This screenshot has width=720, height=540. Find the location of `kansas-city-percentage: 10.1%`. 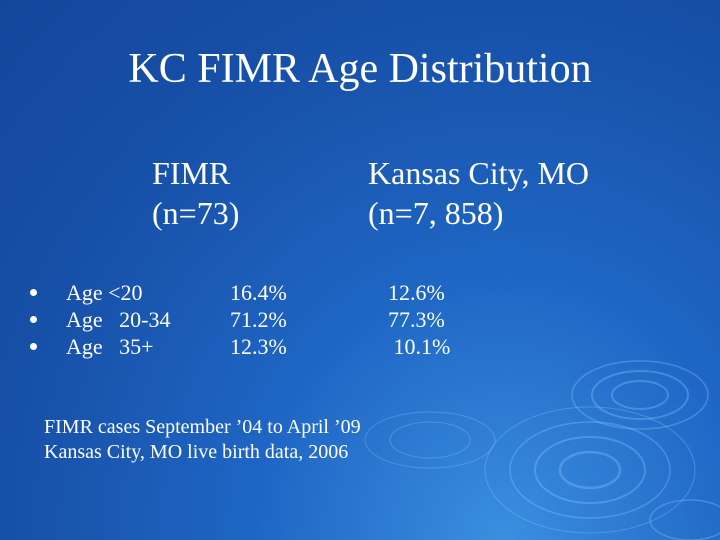

kansas-city-percentage: 10.1% is located at coordinates (419, 346).